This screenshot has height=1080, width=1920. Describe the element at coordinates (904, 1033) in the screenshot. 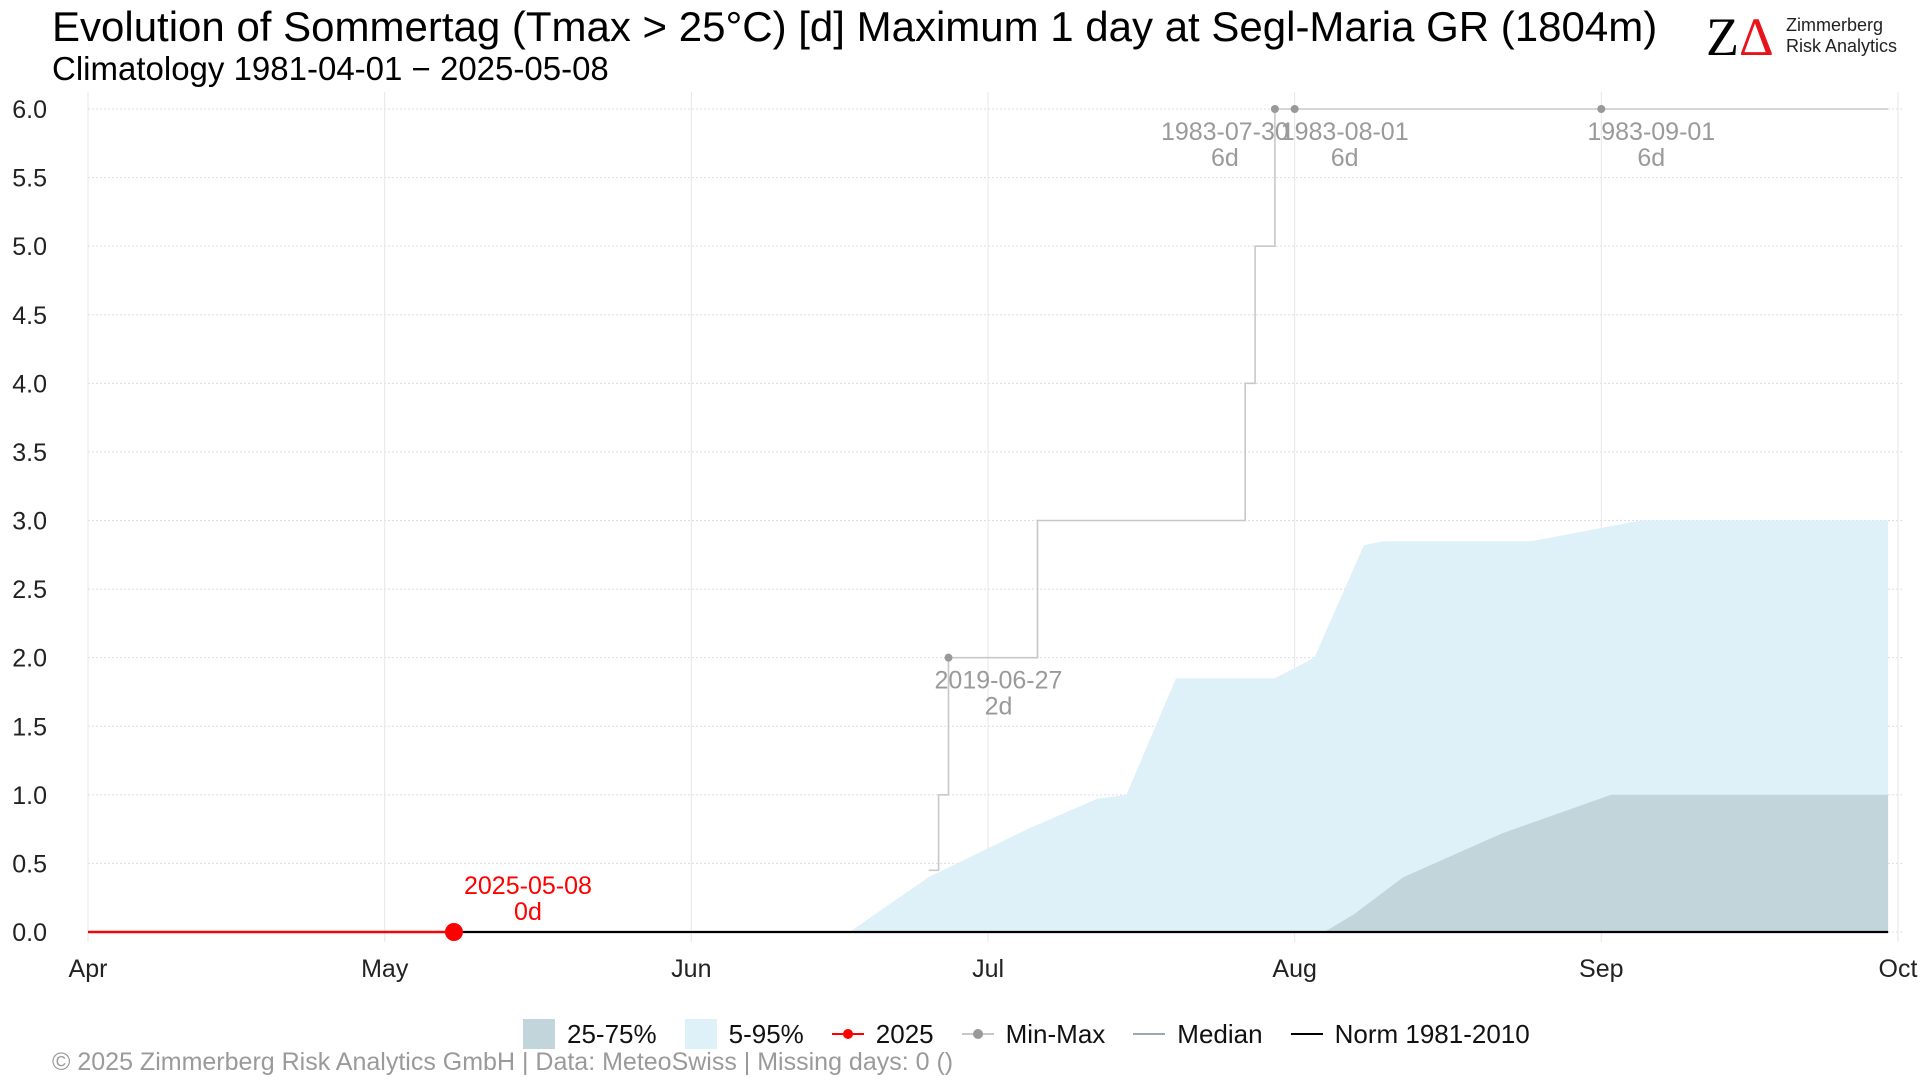

I see `legend-label-current: 2025` at that location.